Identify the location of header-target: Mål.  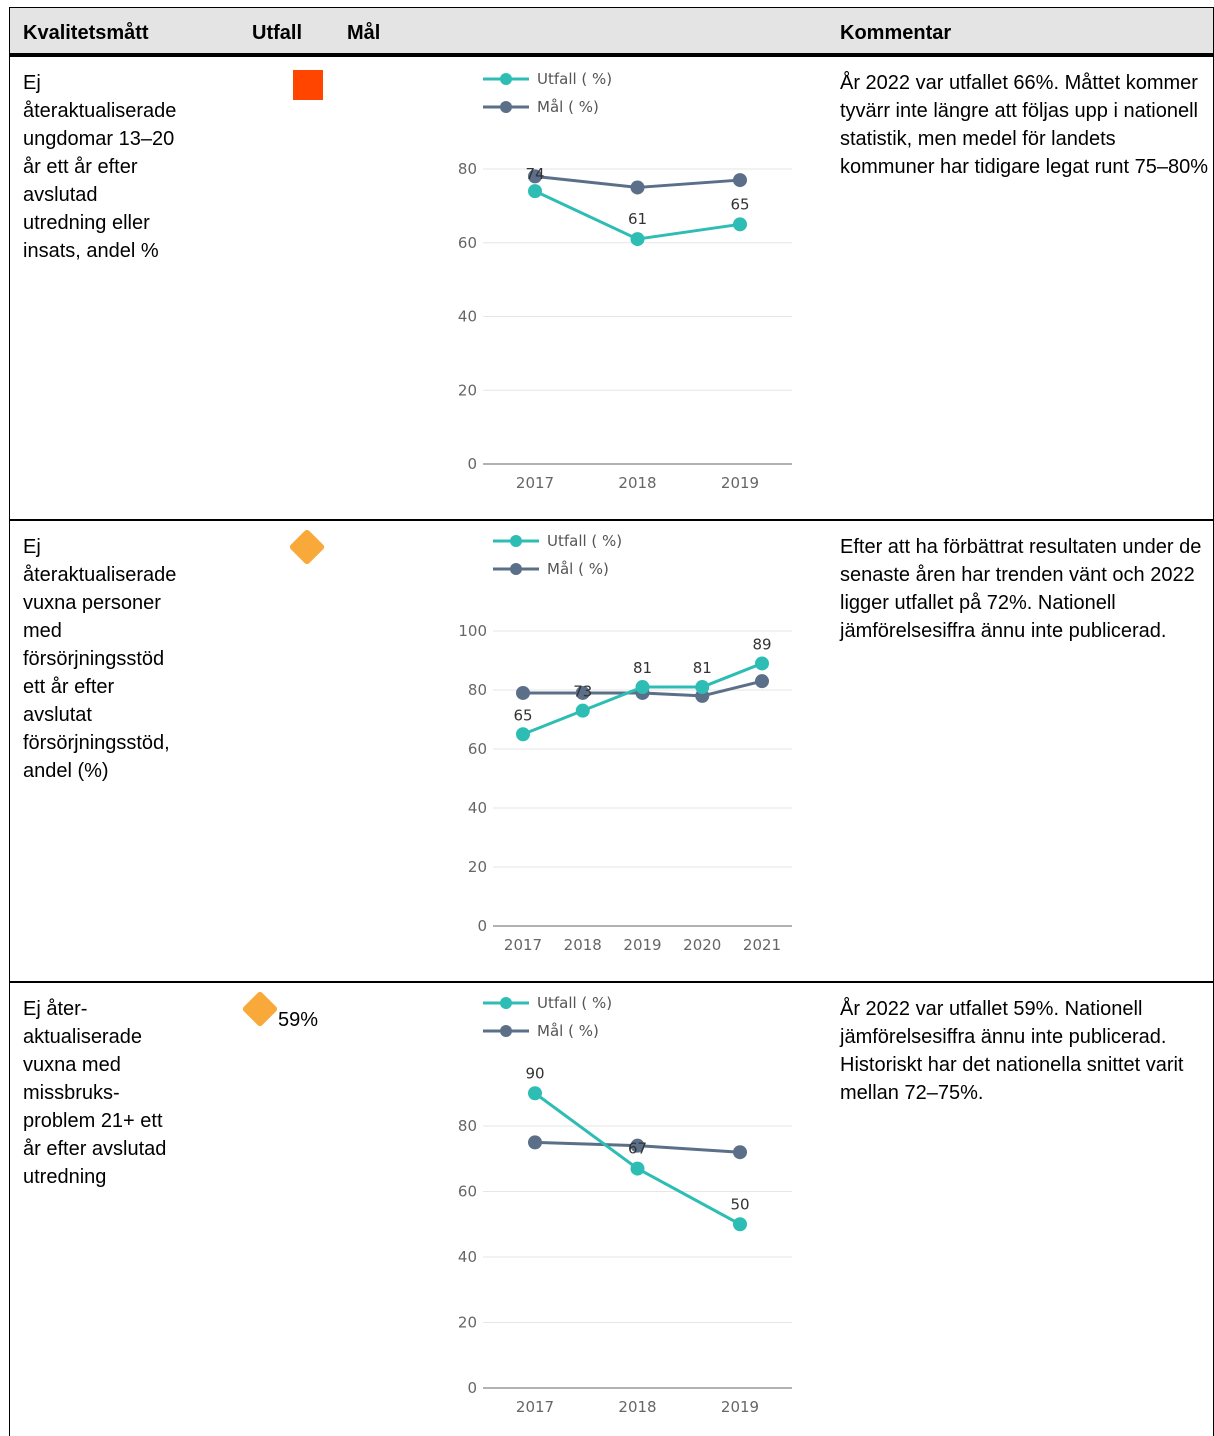
(364, 33).